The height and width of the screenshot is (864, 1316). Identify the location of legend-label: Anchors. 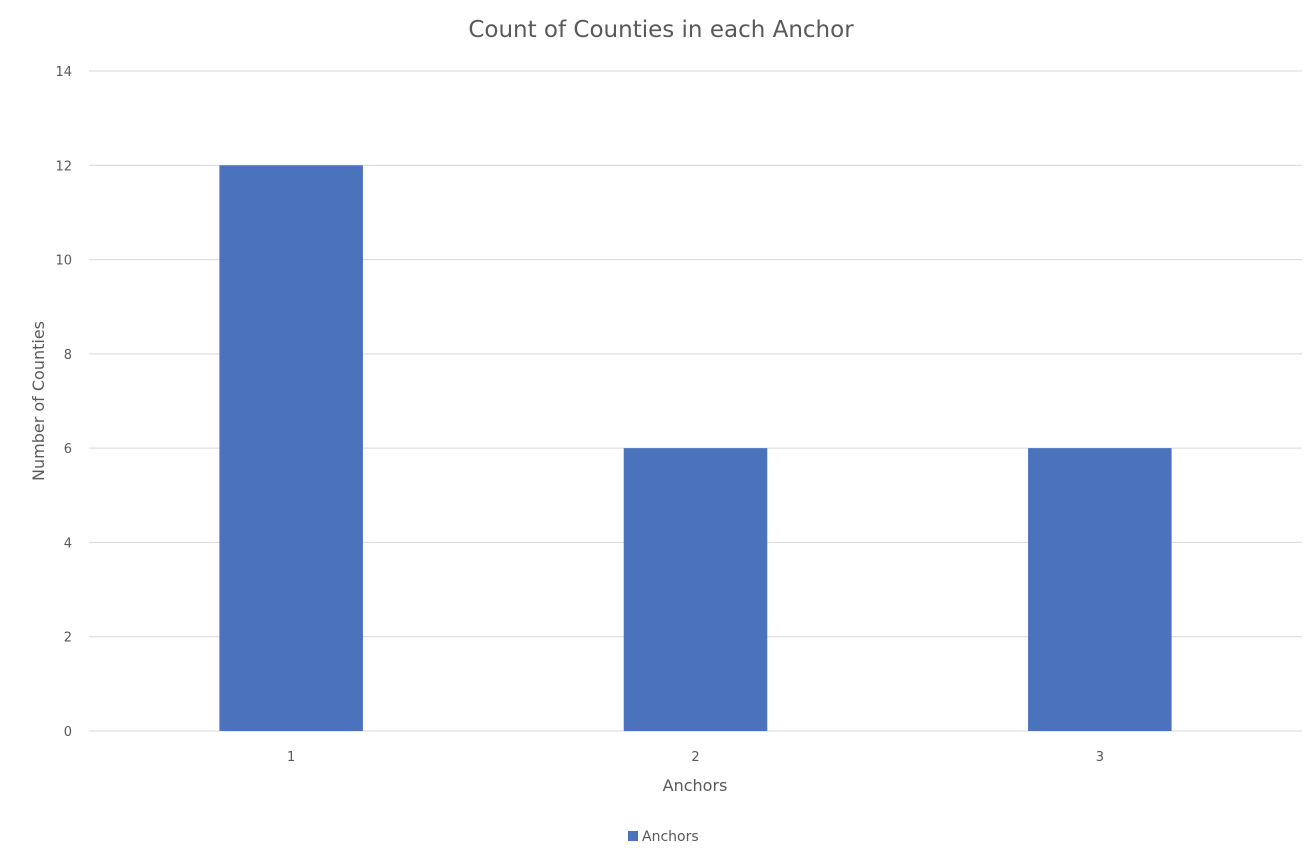
(670, 837).